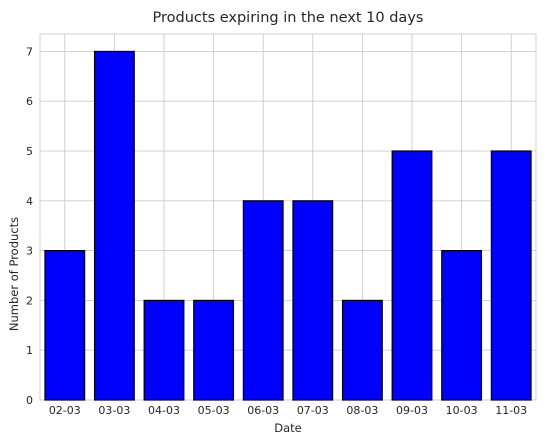 This screenshot has height=444, width=546. Describe the element at coordinates (288, 18) in the screenshot. I see `chart-title: Products expiring in the next 10 days` at that location.